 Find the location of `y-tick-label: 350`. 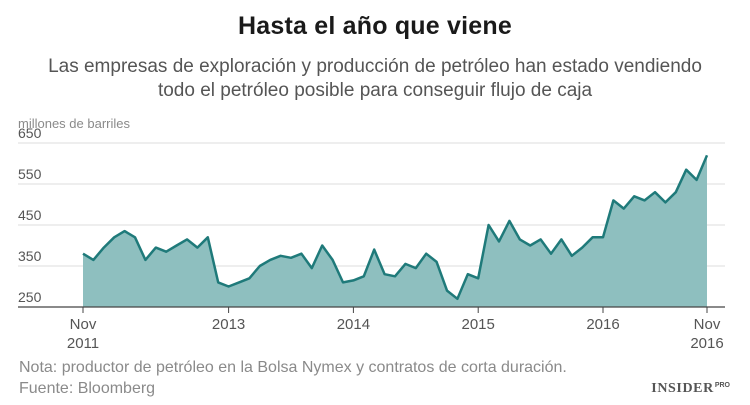

y-tick-label: 350 is located at coordinates (30, 256).